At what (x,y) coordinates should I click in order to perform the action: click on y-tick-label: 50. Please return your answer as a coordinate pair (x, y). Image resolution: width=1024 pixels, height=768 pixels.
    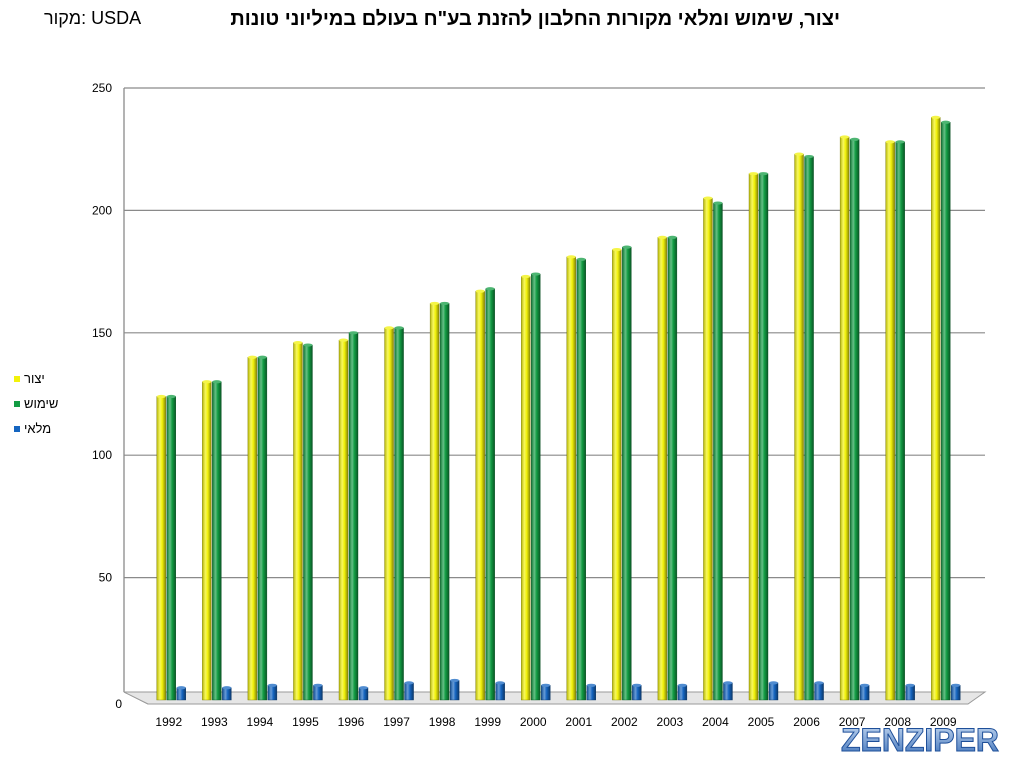
    Looking at the image, I should click on (106, 578).